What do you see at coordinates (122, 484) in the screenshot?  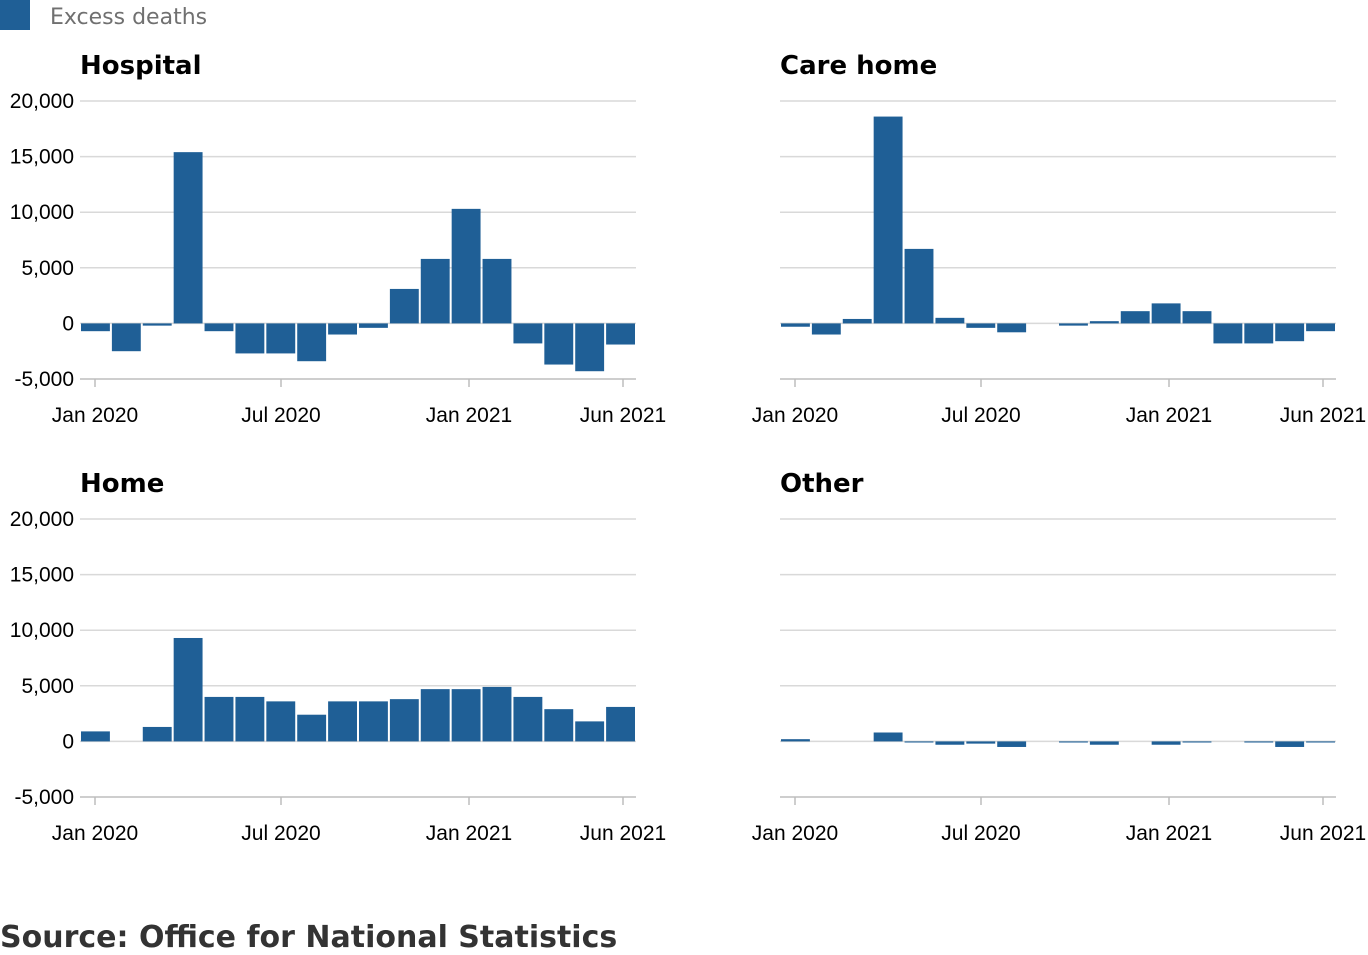 I see `panel-title: Home` at bounding box center [122, 484].